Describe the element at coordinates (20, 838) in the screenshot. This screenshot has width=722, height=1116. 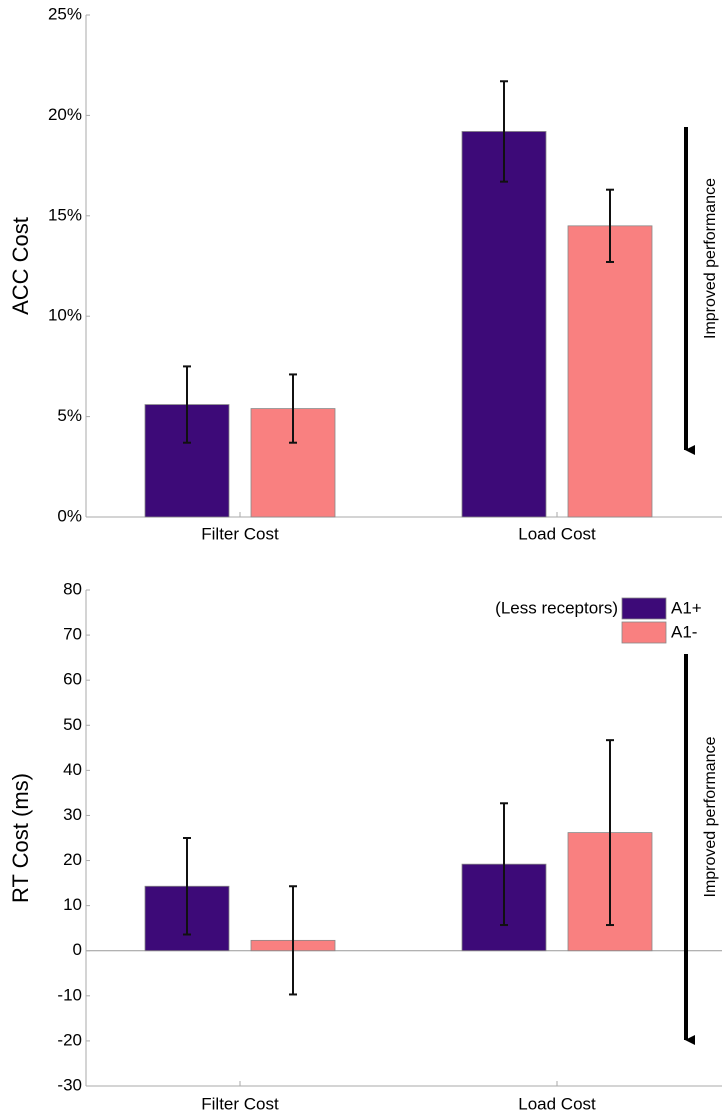
I see `y-axis-label: RT Cost (ms)` at that location.